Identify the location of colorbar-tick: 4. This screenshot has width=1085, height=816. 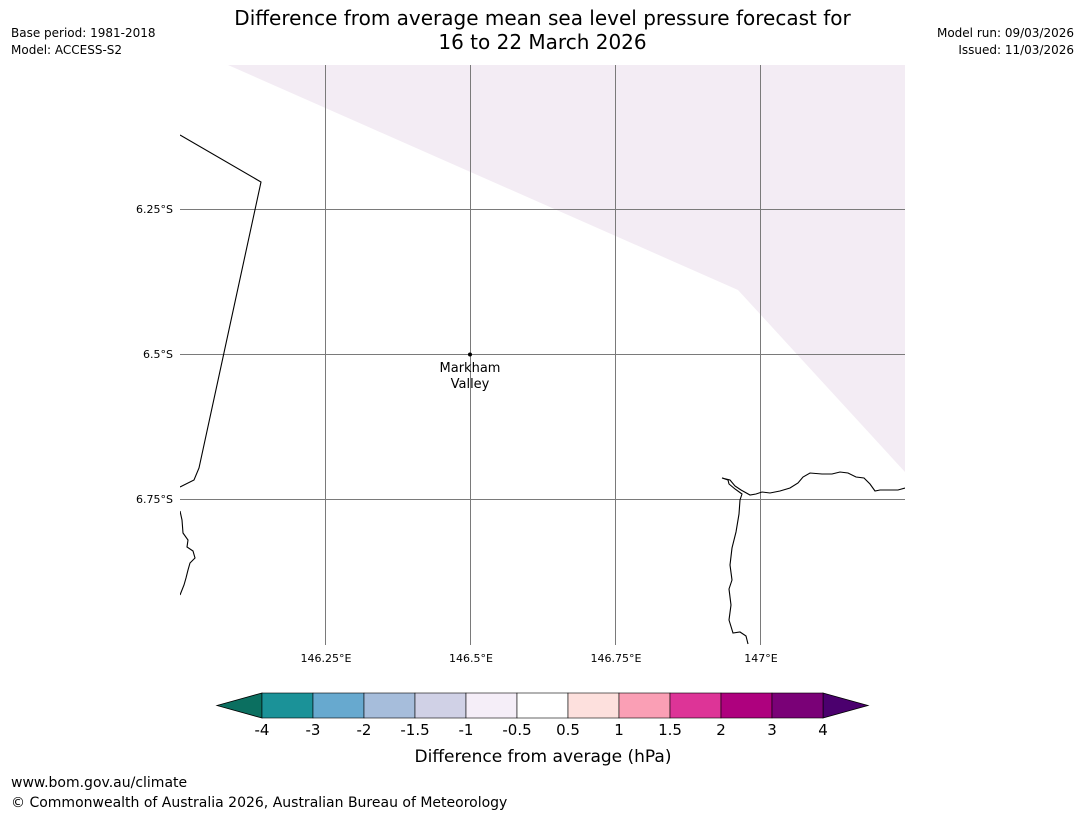
(823, 730).